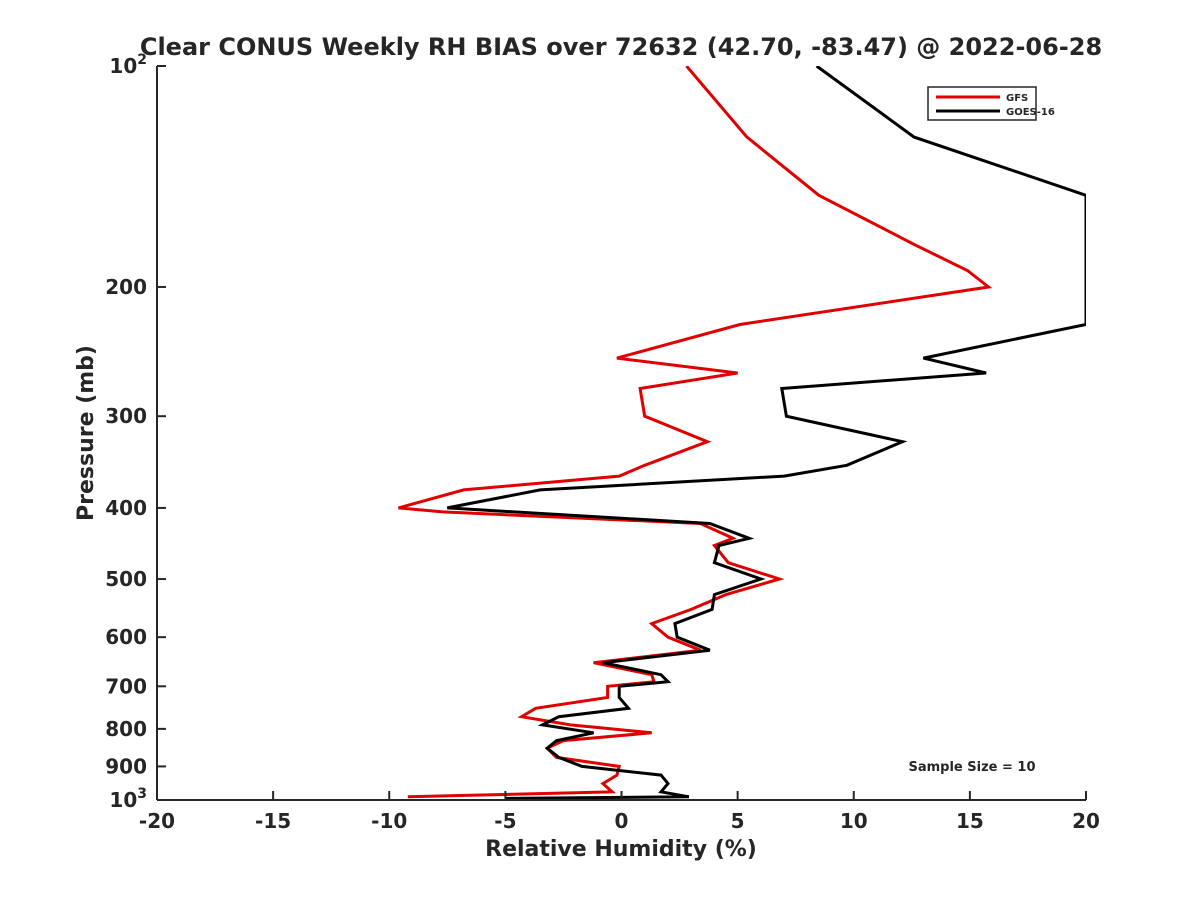 This screenshot has height=900, width=1200. What do you see at coordinates (126, 637) in the screenshot?
I see `y-tick-label: 600` at bounding box center [126, 637].